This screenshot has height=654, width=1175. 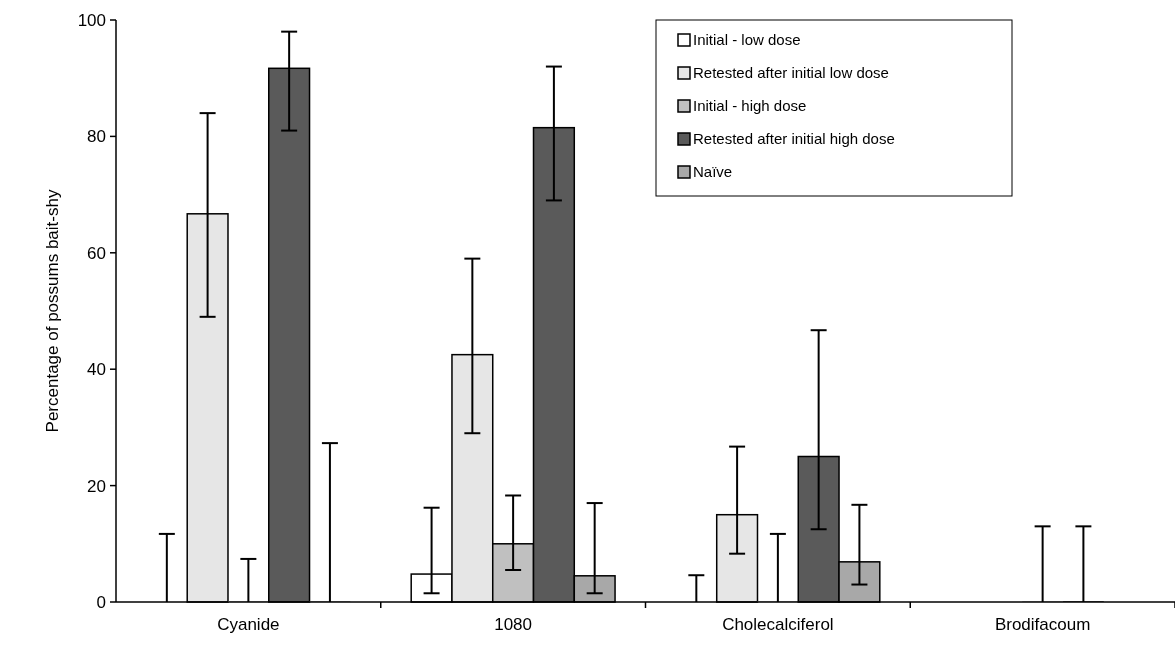 What do you see at coordinates (750, 106) in the screenshot?
I see `legend-label: Initial - high dose` at bounding box center [750, 106].